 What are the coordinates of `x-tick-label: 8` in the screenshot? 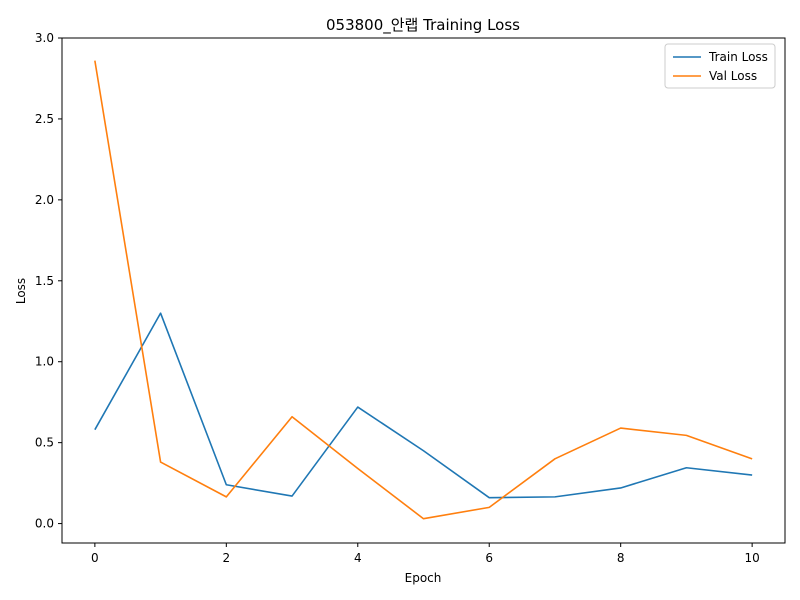 It's located at (621, 558).